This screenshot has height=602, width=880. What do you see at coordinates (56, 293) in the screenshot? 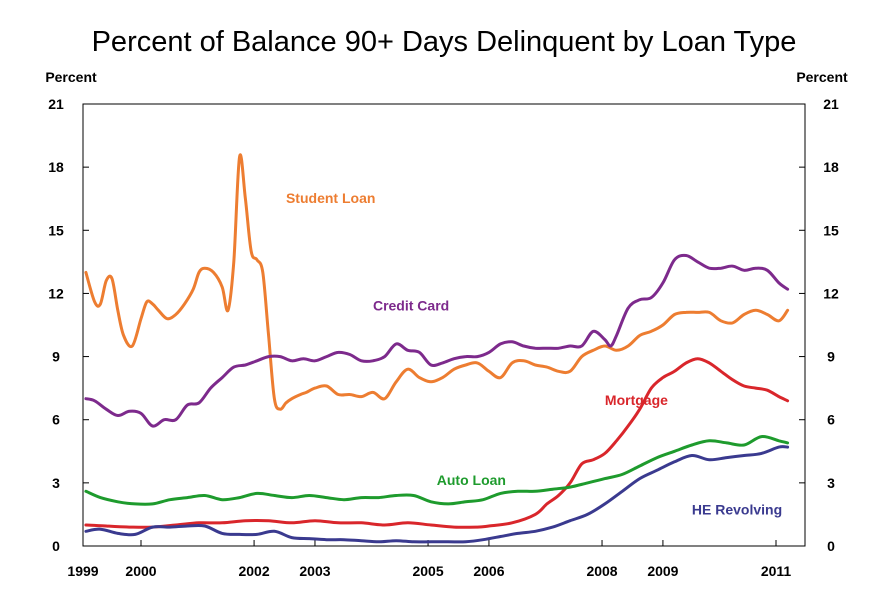
I see `y-tick-left-label: 12` at bounding box center [56, 293].